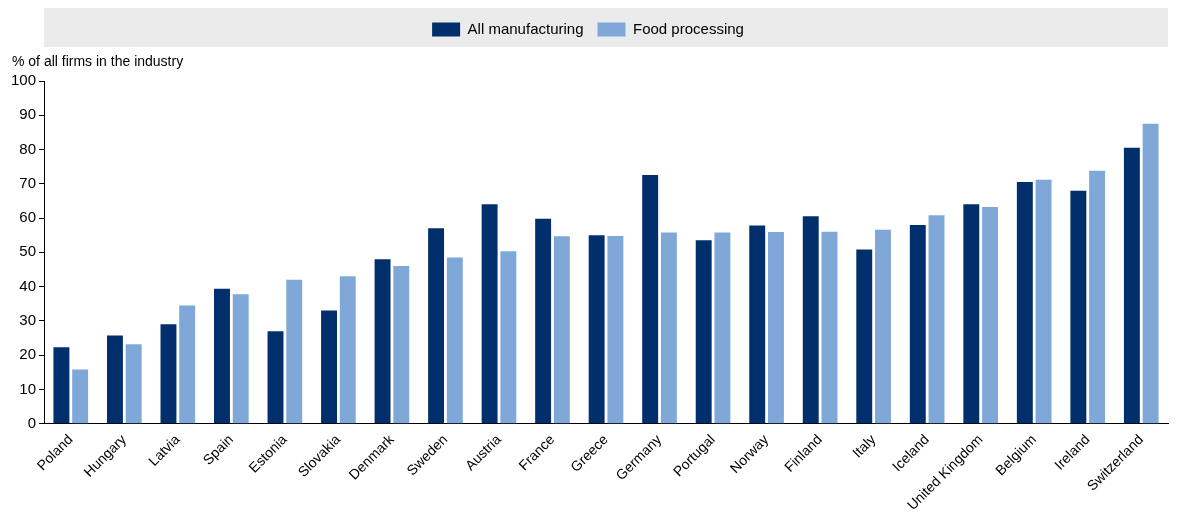 The image size is (1184, 525). Describe the element at coordinates (525, 28) in the screenshot. I see `legend-label: All manufacturing` at that location.